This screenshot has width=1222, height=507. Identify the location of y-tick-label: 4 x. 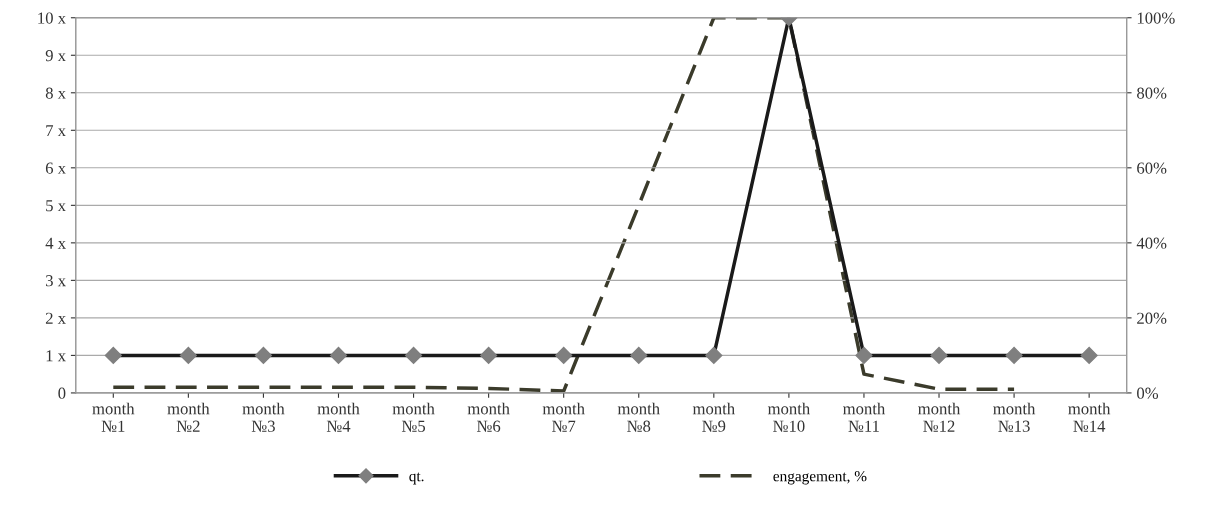
(55, 243).